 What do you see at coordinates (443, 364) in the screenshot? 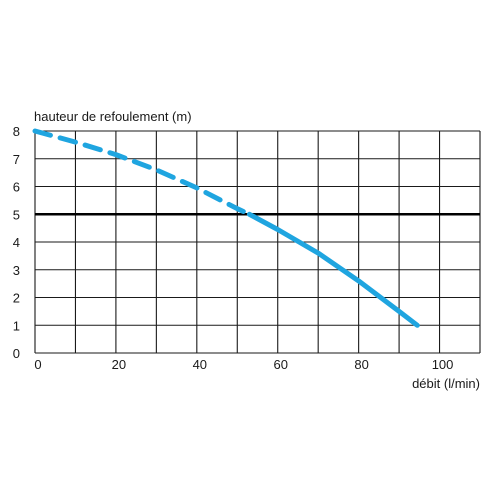
I see `x-tick-label: 100` at bounding box center [443, 364].